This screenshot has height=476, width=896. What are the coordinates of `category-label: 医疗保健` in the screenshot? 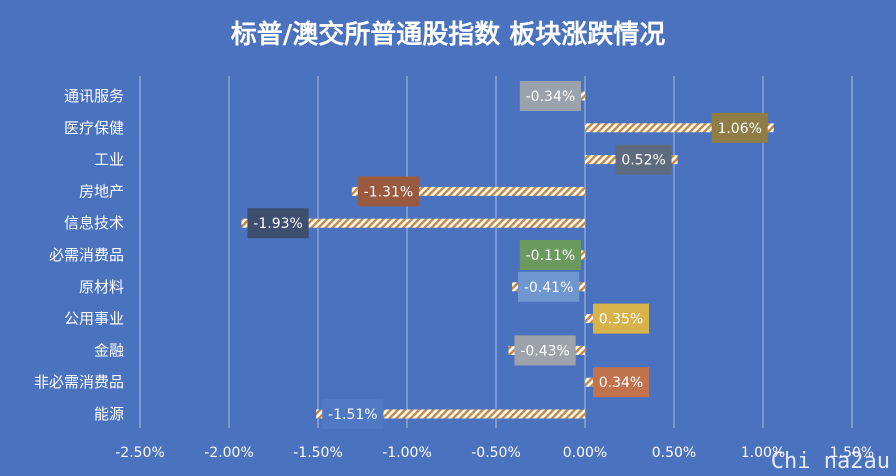 It's located at (94, 128).